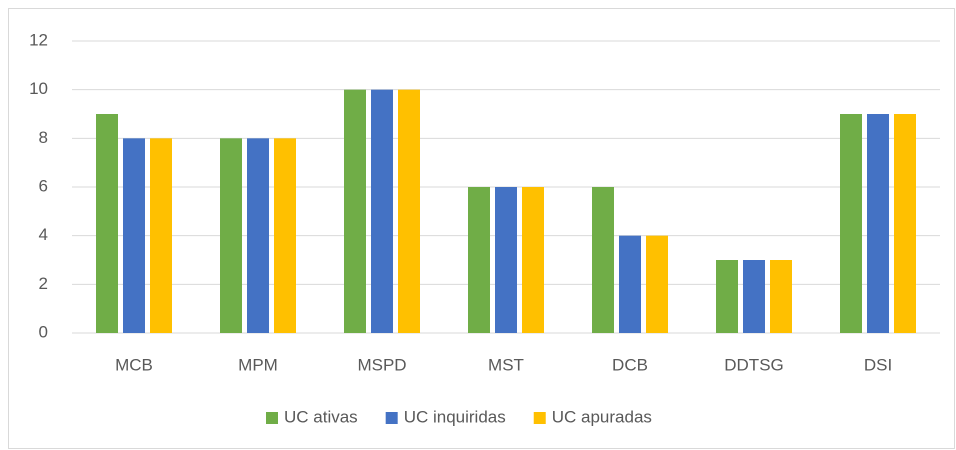 This screenshot has width=956, height=450. Describe the element at coordinates (43, 234) in the screenshot. I see `y-tick-label: 4` at that location.